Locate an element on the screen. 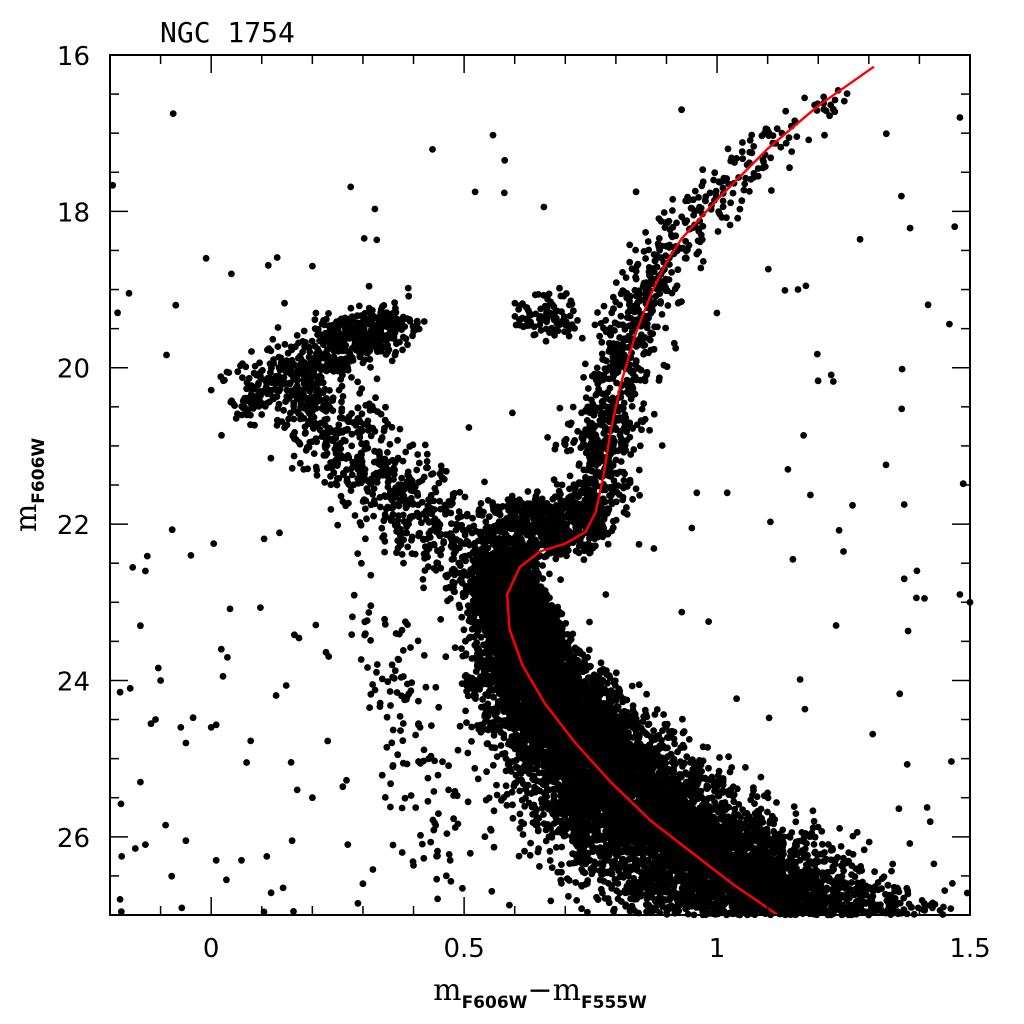 This screenshot has width=1024, height=1024. chart-title: NGC 1754 is located at coordinates (227, 32).